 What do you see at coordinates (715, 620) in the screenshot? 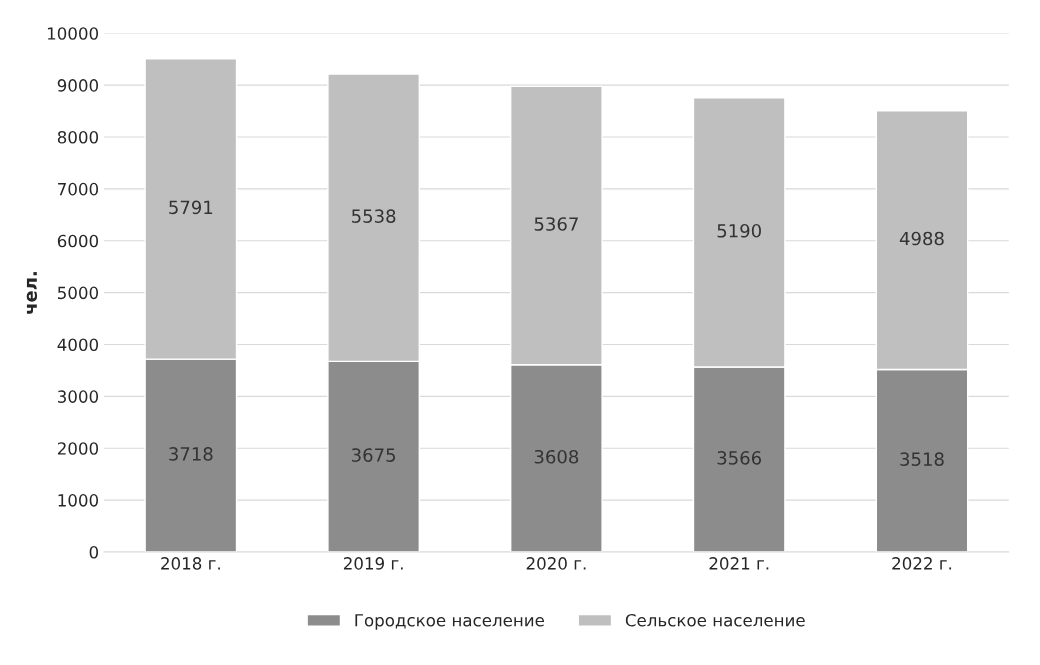
I see `legend-label: Сельское население` at bounding box center [715, 620].